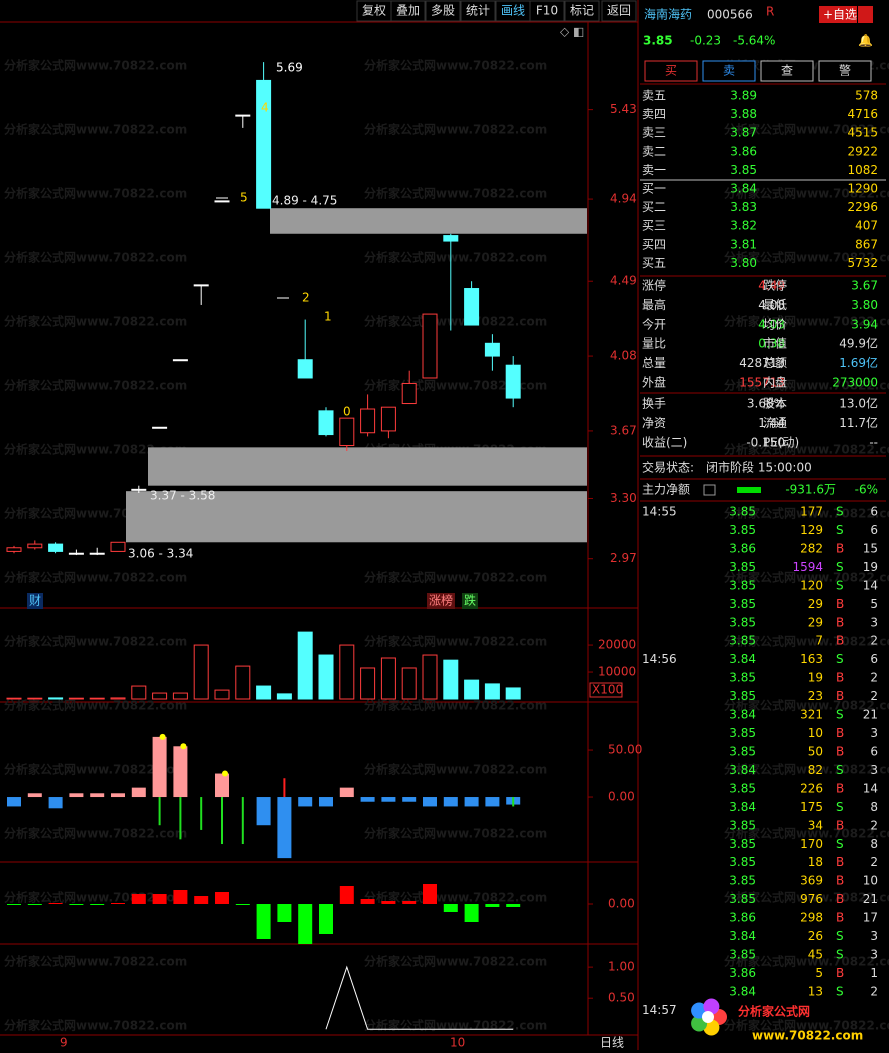  What do you see at coordinates (866, 226) in the screenshot?
I see `book-volume: 407` at bounding box center [866, 226].